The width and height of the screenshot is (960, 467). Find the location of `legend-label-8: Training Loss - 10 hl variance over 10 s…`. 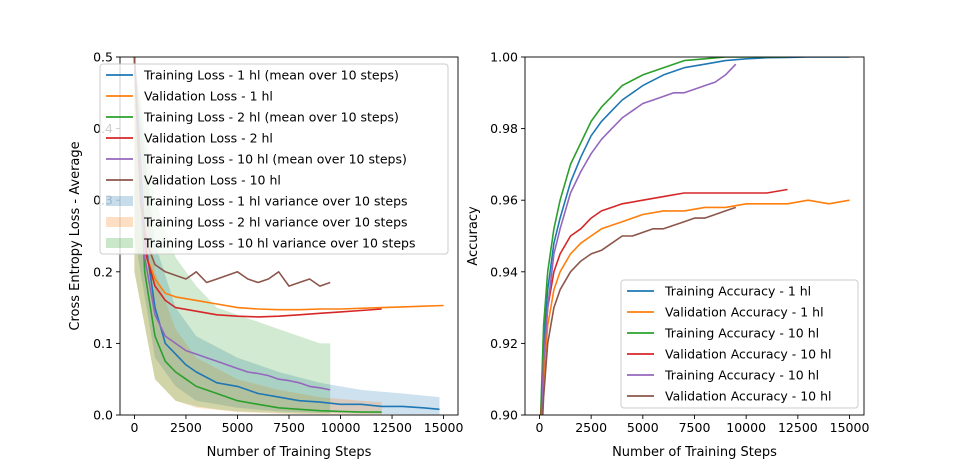

legend-label-8: Training Loss - 10 hl variance over 10 s… is located at coordinates (279, 243).